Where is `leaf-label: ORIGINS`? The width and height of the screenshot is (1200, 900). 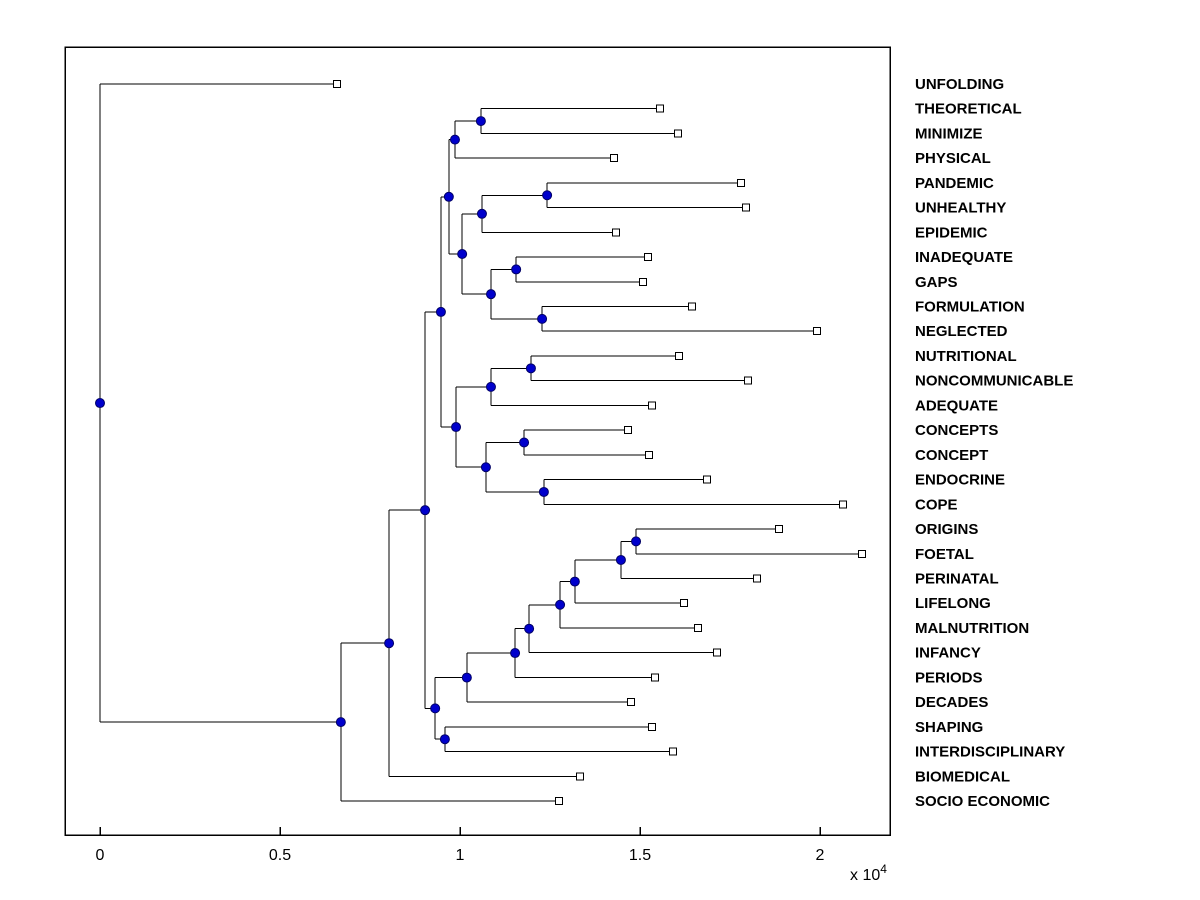 leaf-label: ORIGINS is located at coordinates (946, 529).